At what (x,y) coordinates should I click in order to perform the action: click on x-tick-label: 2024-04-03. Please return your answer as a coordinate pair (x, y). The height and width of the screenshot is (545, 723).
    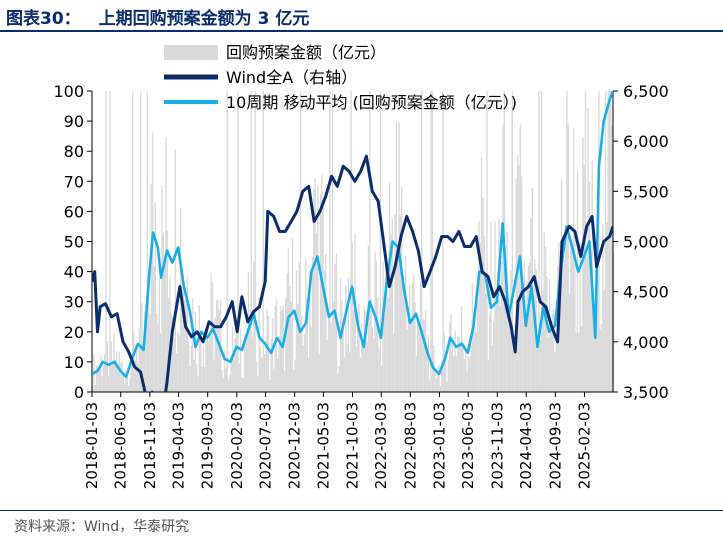
    Looking at the image, I should click on (526, 445).